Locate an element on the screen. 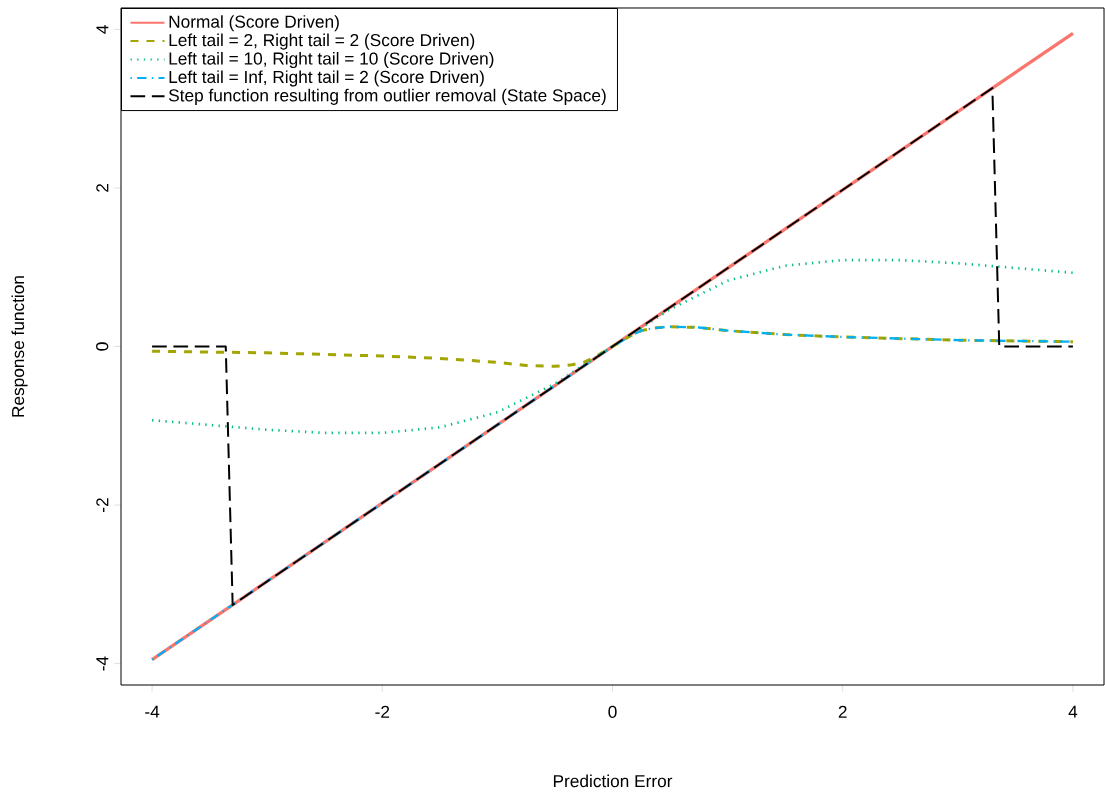  x-tick-label: -2 is located at coordinates (382, 711).